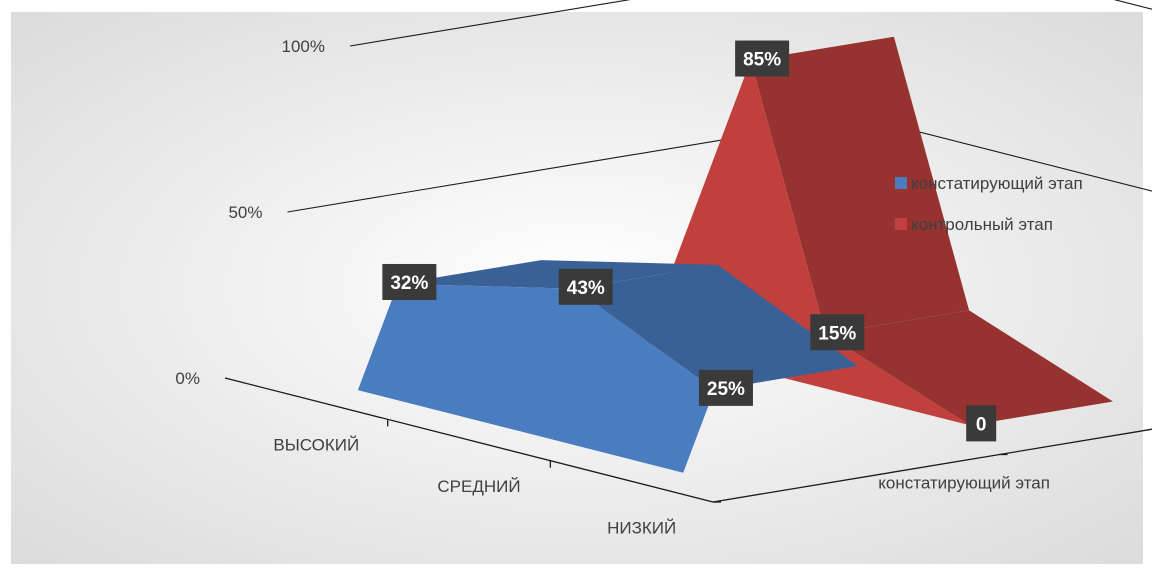 The height and width of the screenshot is (580, 1152). I want to click on svg-text: 85%, so click(762, 60).